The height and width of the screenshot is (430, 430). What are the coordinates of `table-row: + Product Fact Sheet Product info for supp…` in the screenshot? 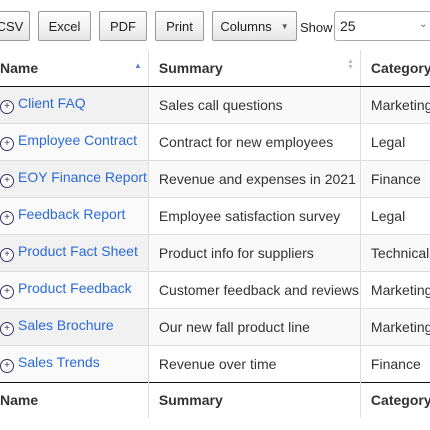 It's located at (215, 252).